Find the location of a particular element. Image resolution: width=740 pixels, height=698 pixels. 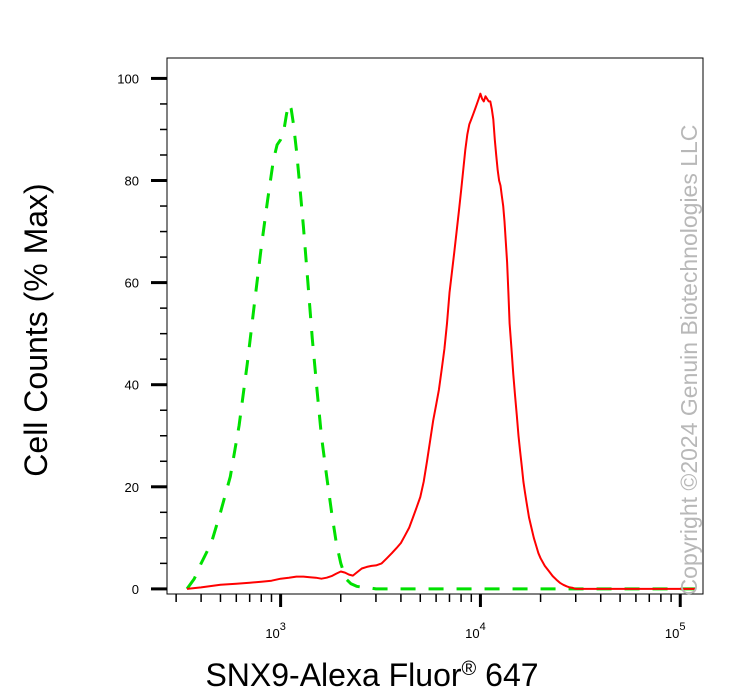

y-tick-label: 100 is located at coordinates (128, 78).